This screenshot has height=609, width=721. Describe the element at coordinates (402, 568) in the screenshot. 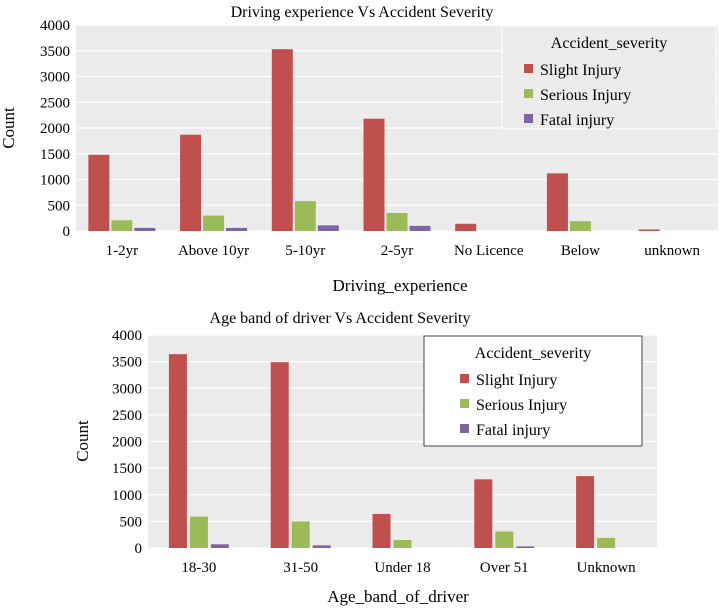

I see `x-tick-label: Under 18` at that location.